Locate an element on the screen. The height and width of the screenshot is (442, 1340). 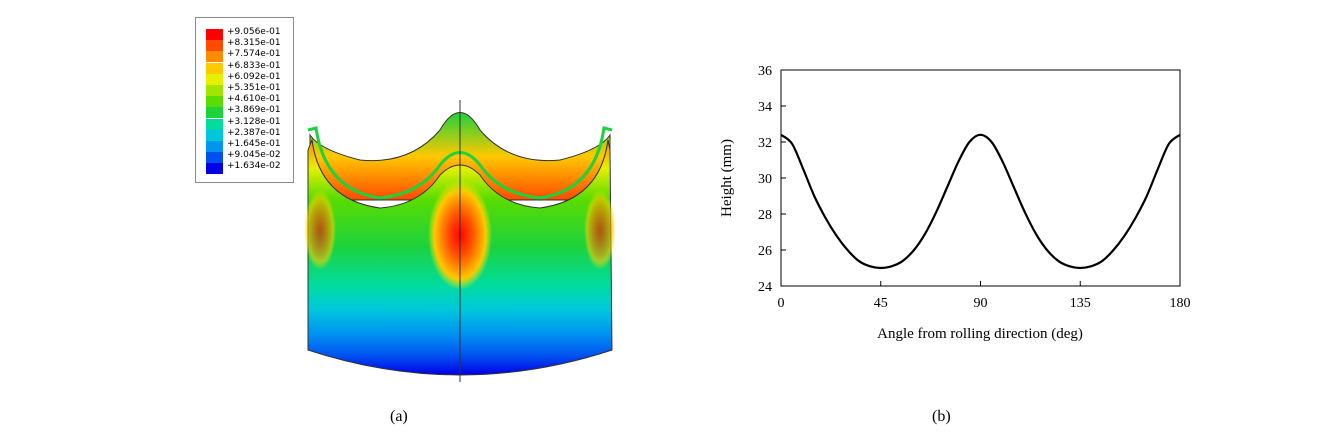
legend-label: +3.128e-01 is located at coordinates (254, 121).